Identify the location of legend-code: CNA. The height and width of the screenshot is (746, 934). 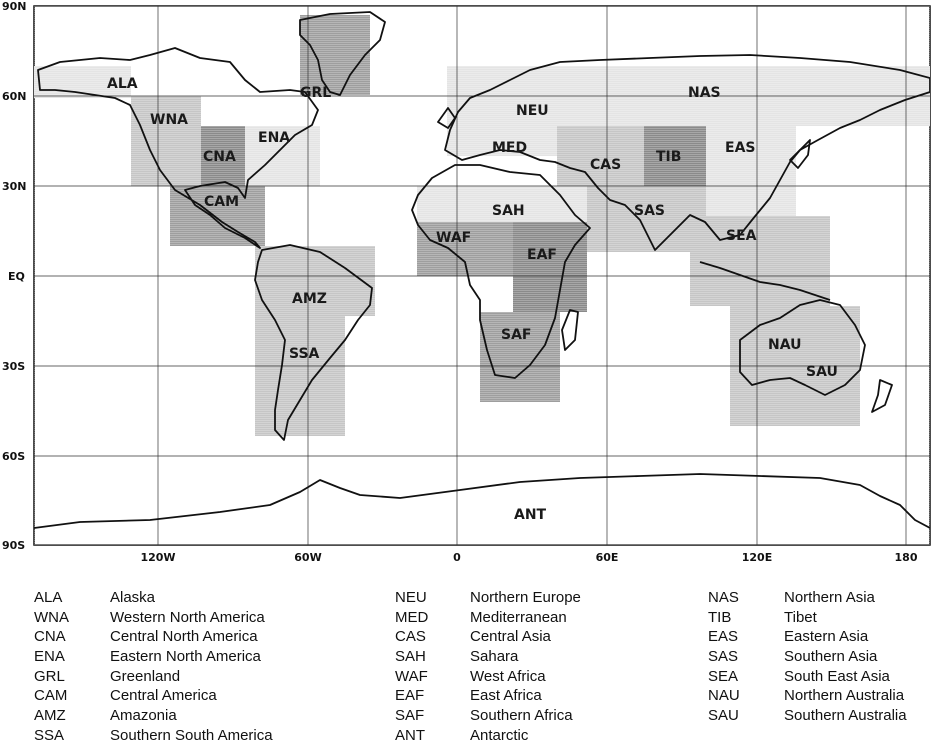
(50, 637).